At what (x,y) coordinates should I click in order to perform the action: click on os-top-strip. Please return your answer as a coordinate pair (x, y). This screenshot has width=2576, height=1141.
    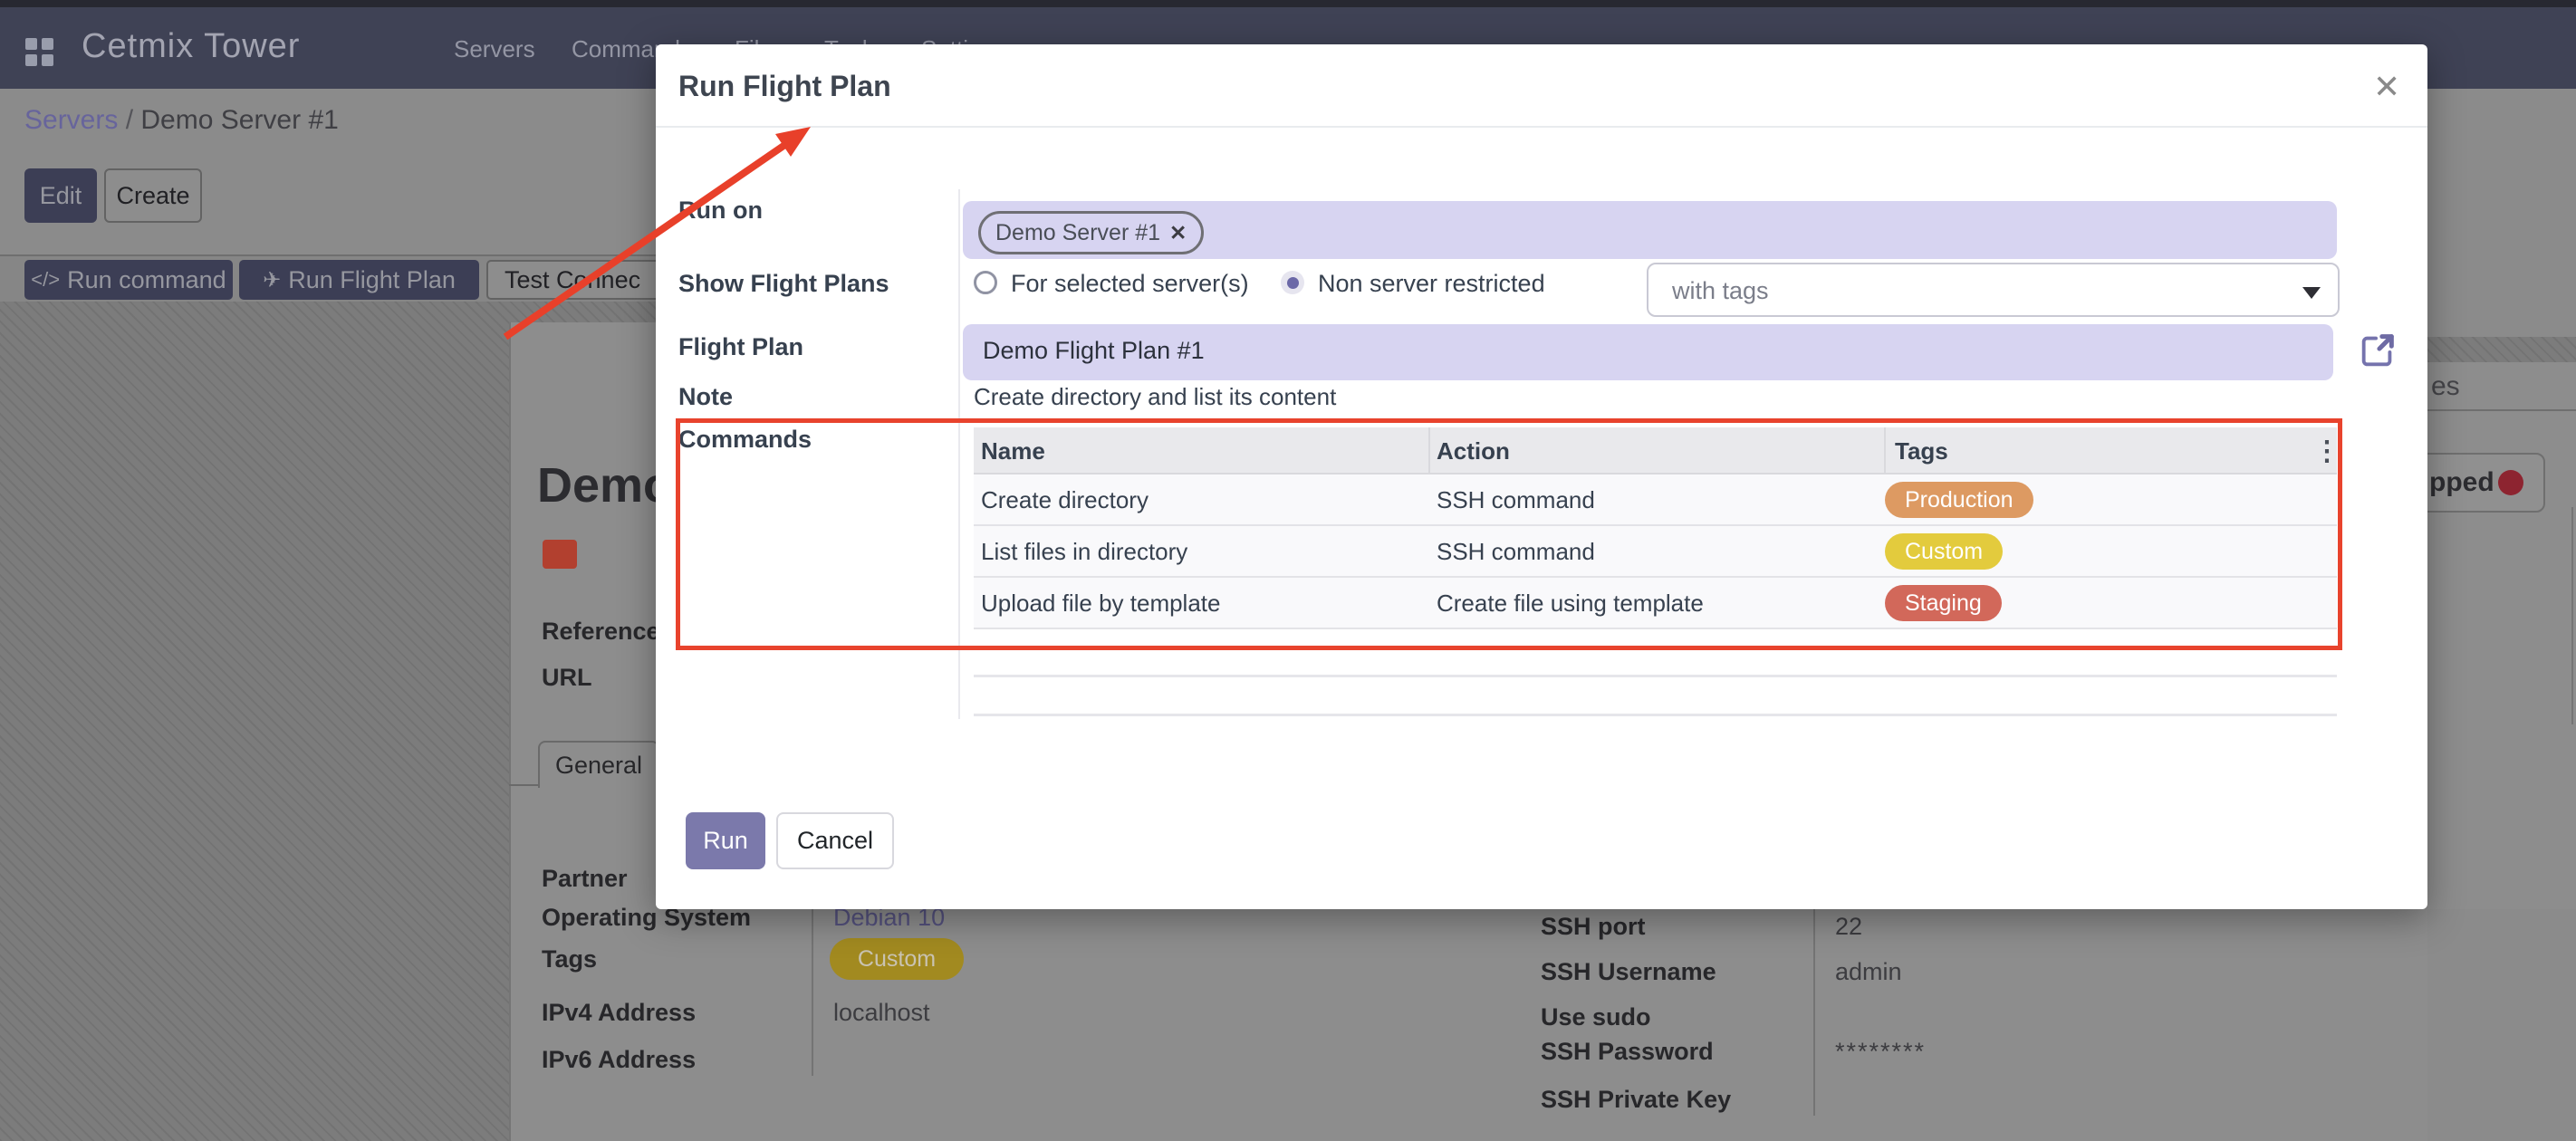
    Looking at the image, I should click on (1288, 4).